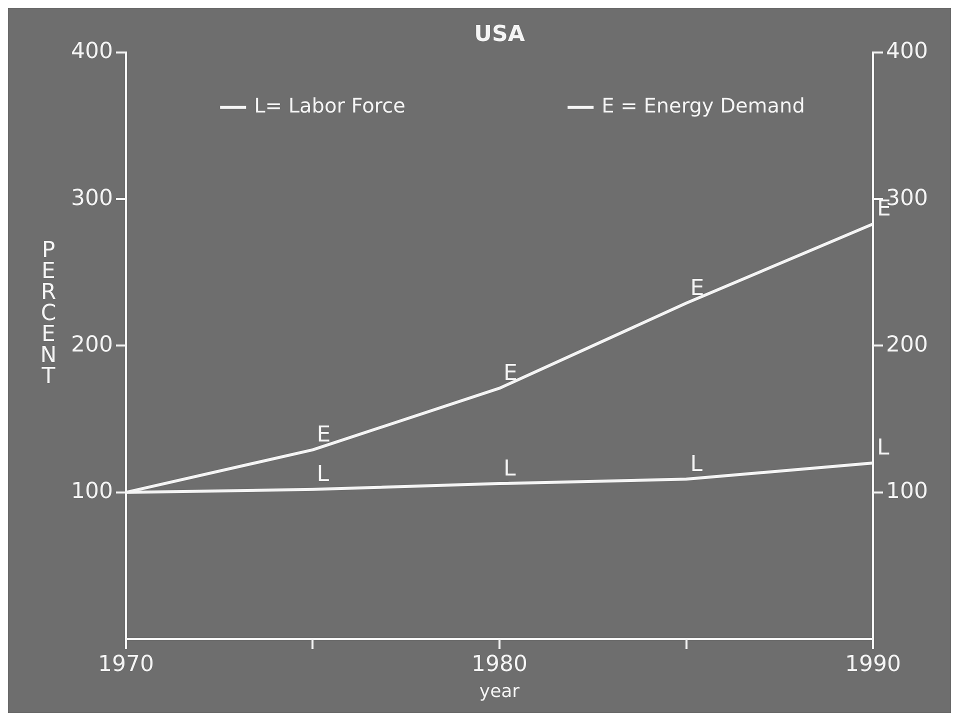 The image size is (959, 721). I want to click on legend-label: L= Labor Force, so click(330, 106).